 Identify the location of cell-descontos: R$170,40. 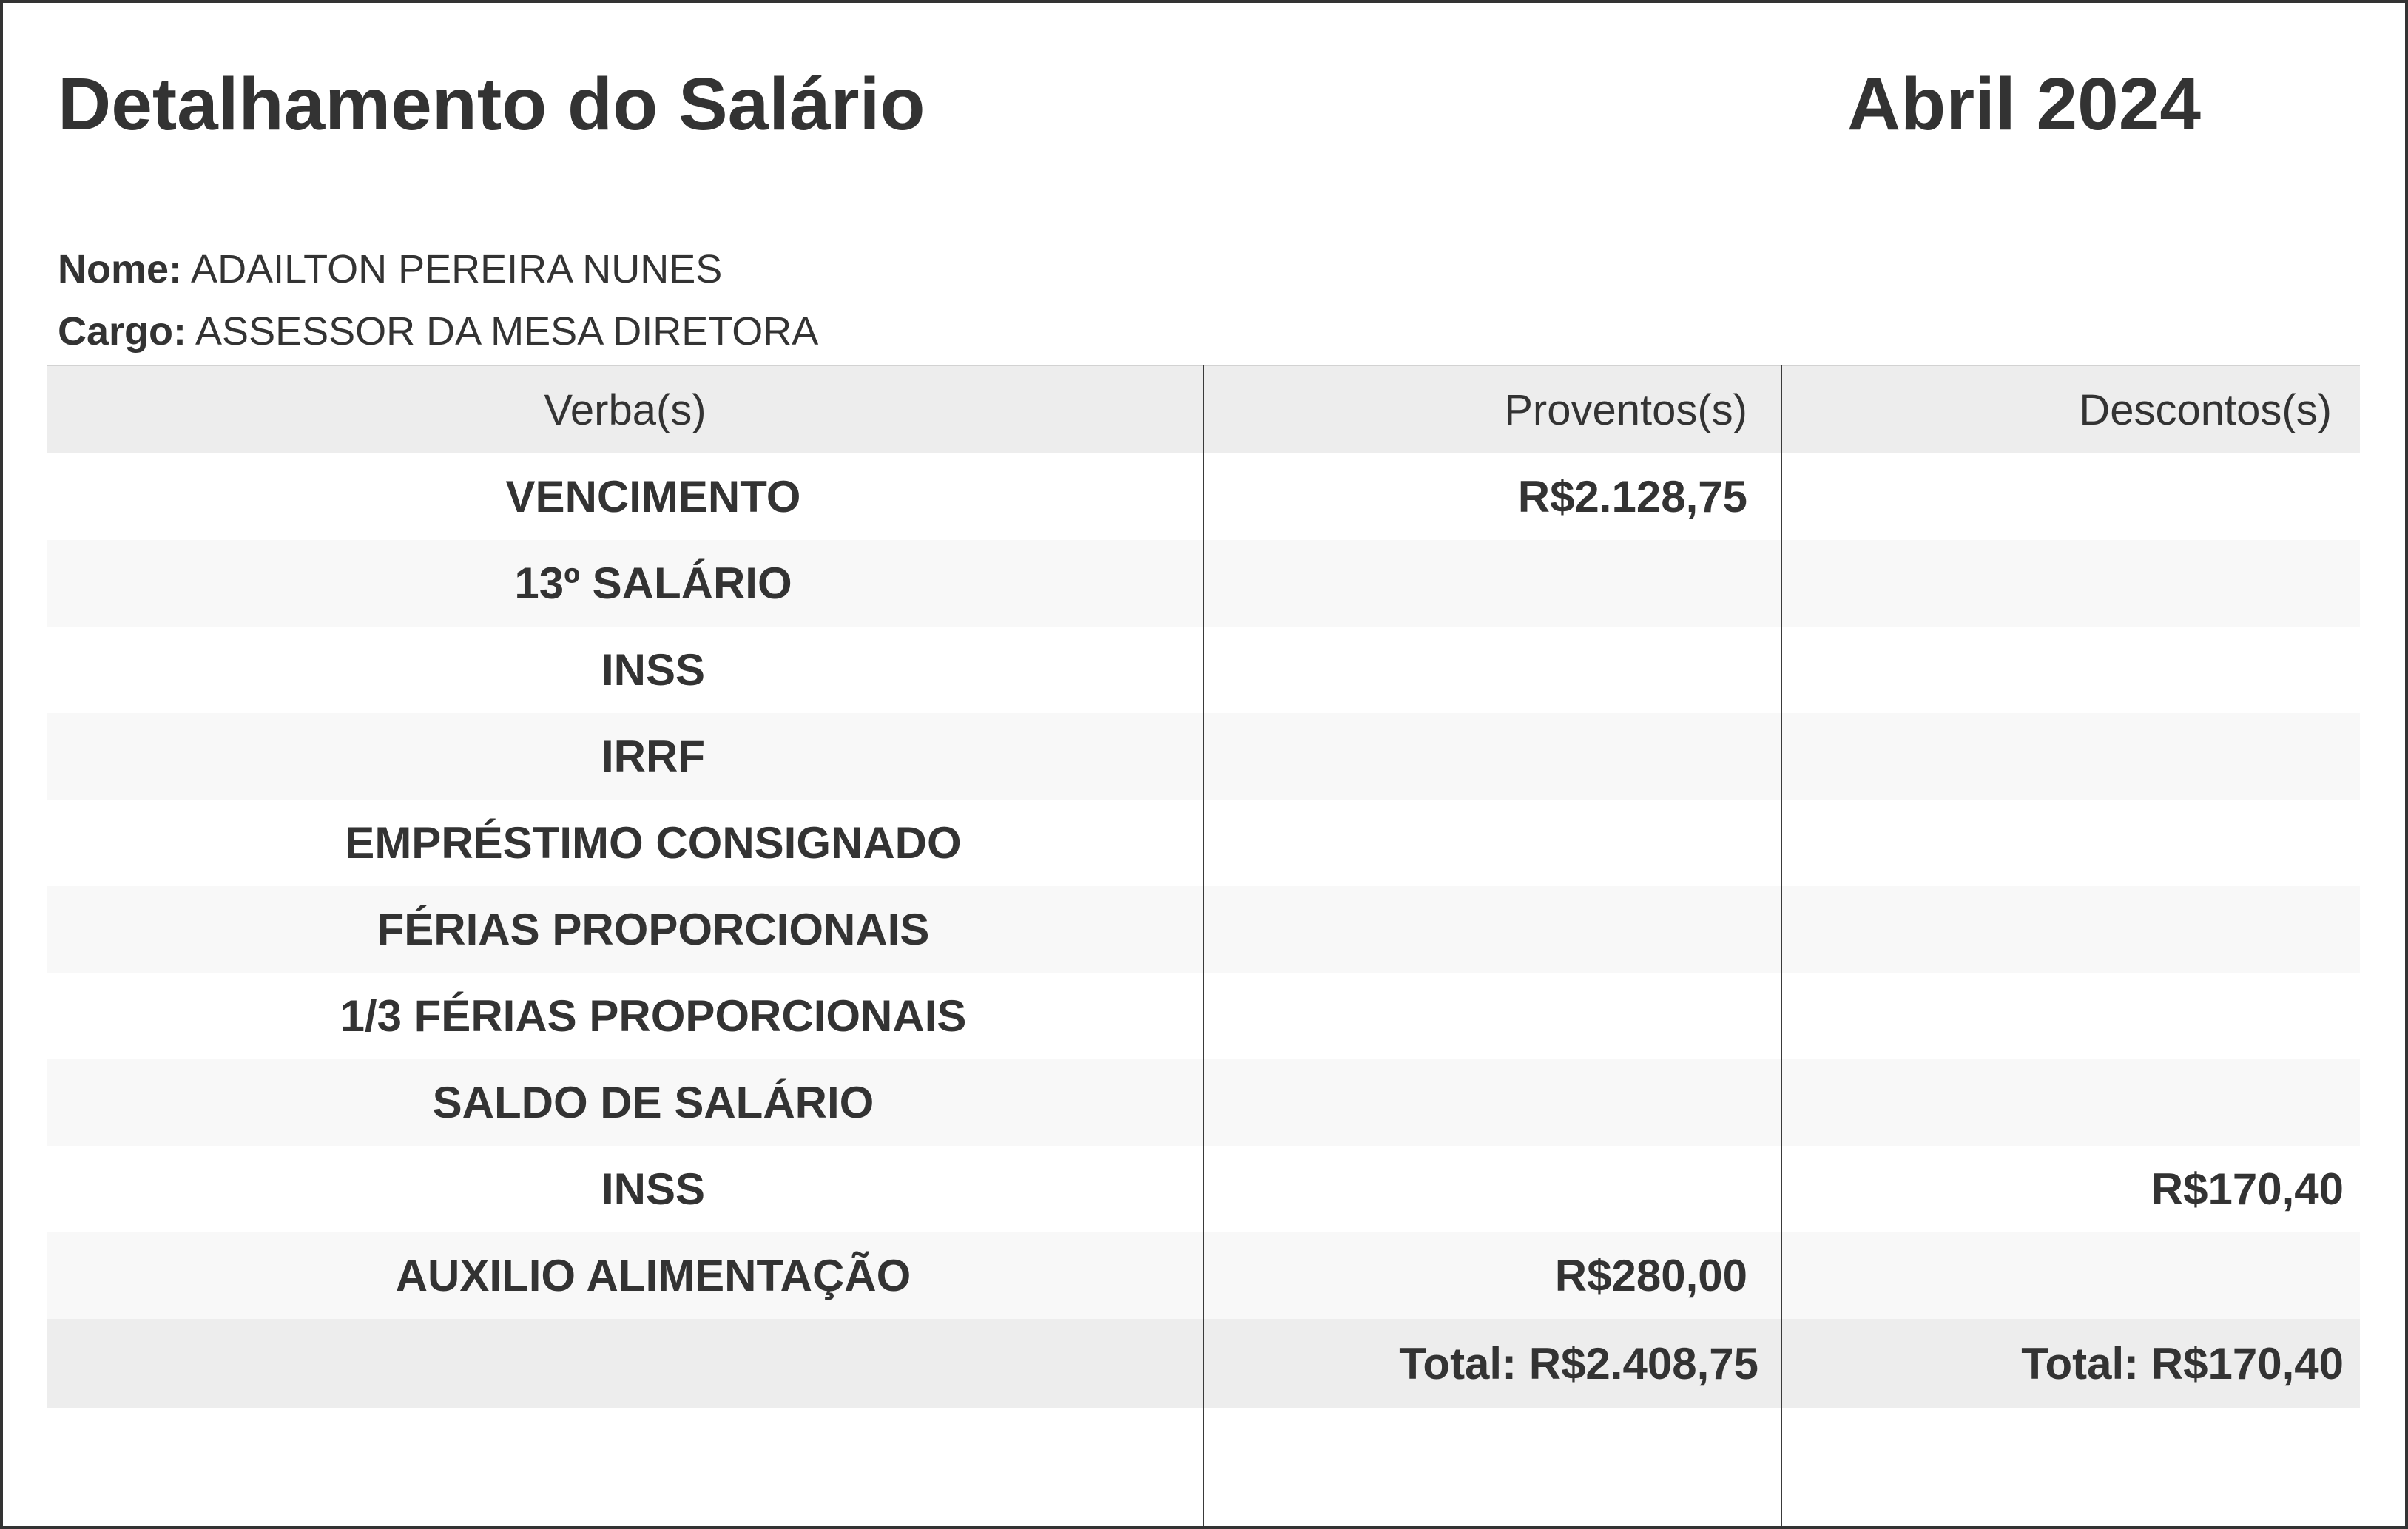
(2247, 1189).